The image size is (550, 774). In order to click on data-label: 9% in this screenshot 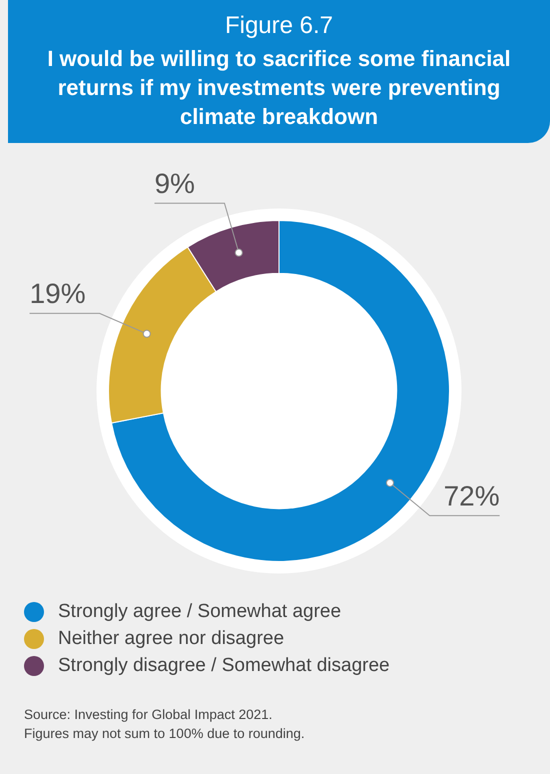, I will do `click(174, 183)`.